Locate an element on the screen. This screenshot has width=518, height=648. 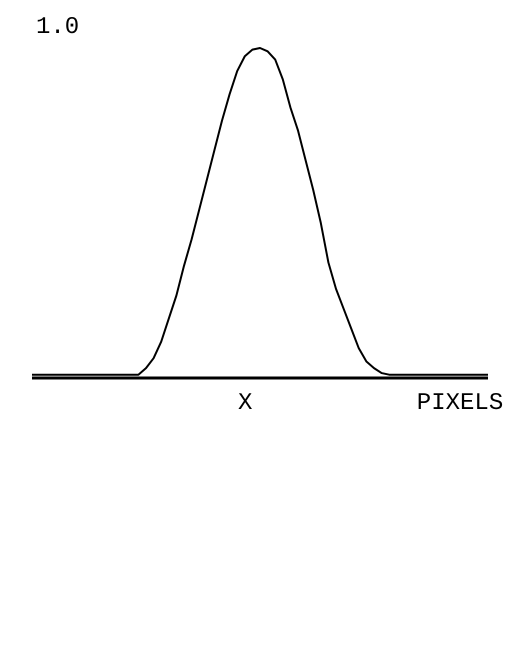
x-axis-title: X PIXELS is located at coordinates (371, 403).